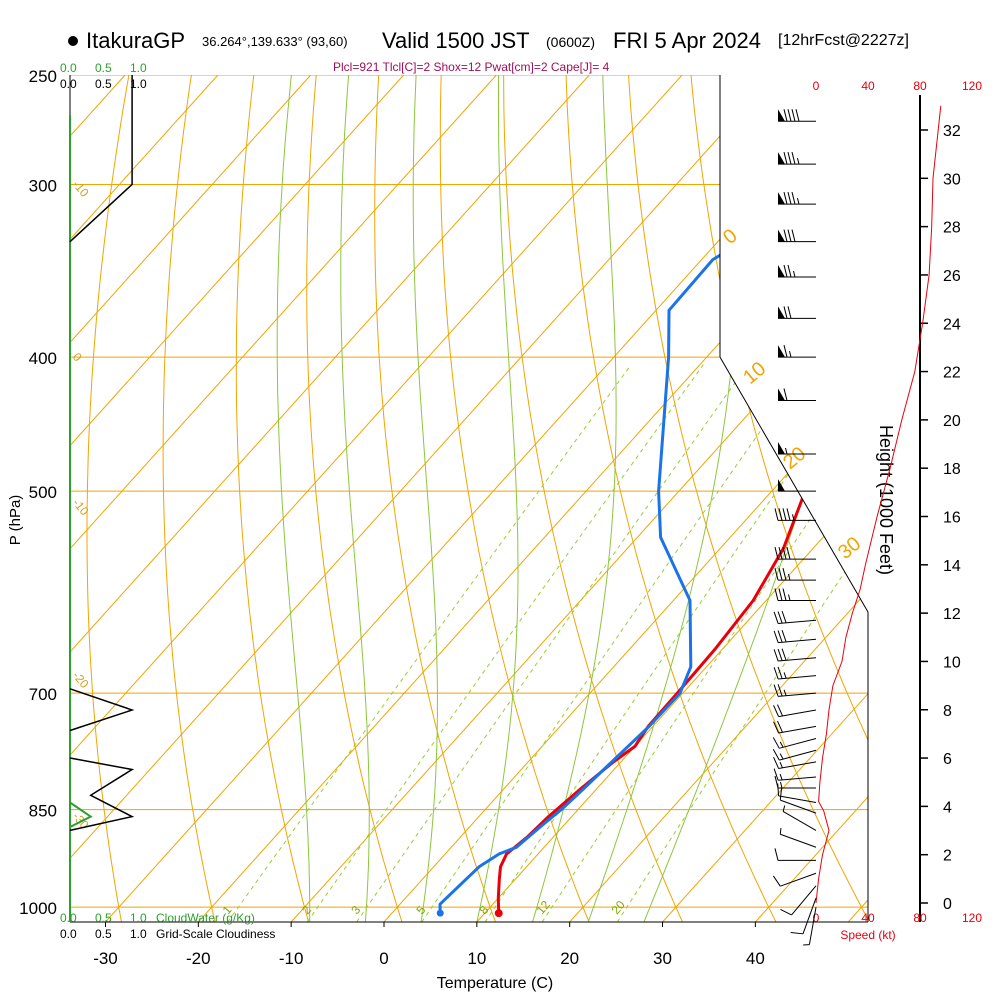 Image resolution: width=1000 pixels, height=1000 pixels. What do you see at coordinates (794, 458) in the screenshot?
I see `dry-adiabat-label: 20` at bounding box center [794, 458].